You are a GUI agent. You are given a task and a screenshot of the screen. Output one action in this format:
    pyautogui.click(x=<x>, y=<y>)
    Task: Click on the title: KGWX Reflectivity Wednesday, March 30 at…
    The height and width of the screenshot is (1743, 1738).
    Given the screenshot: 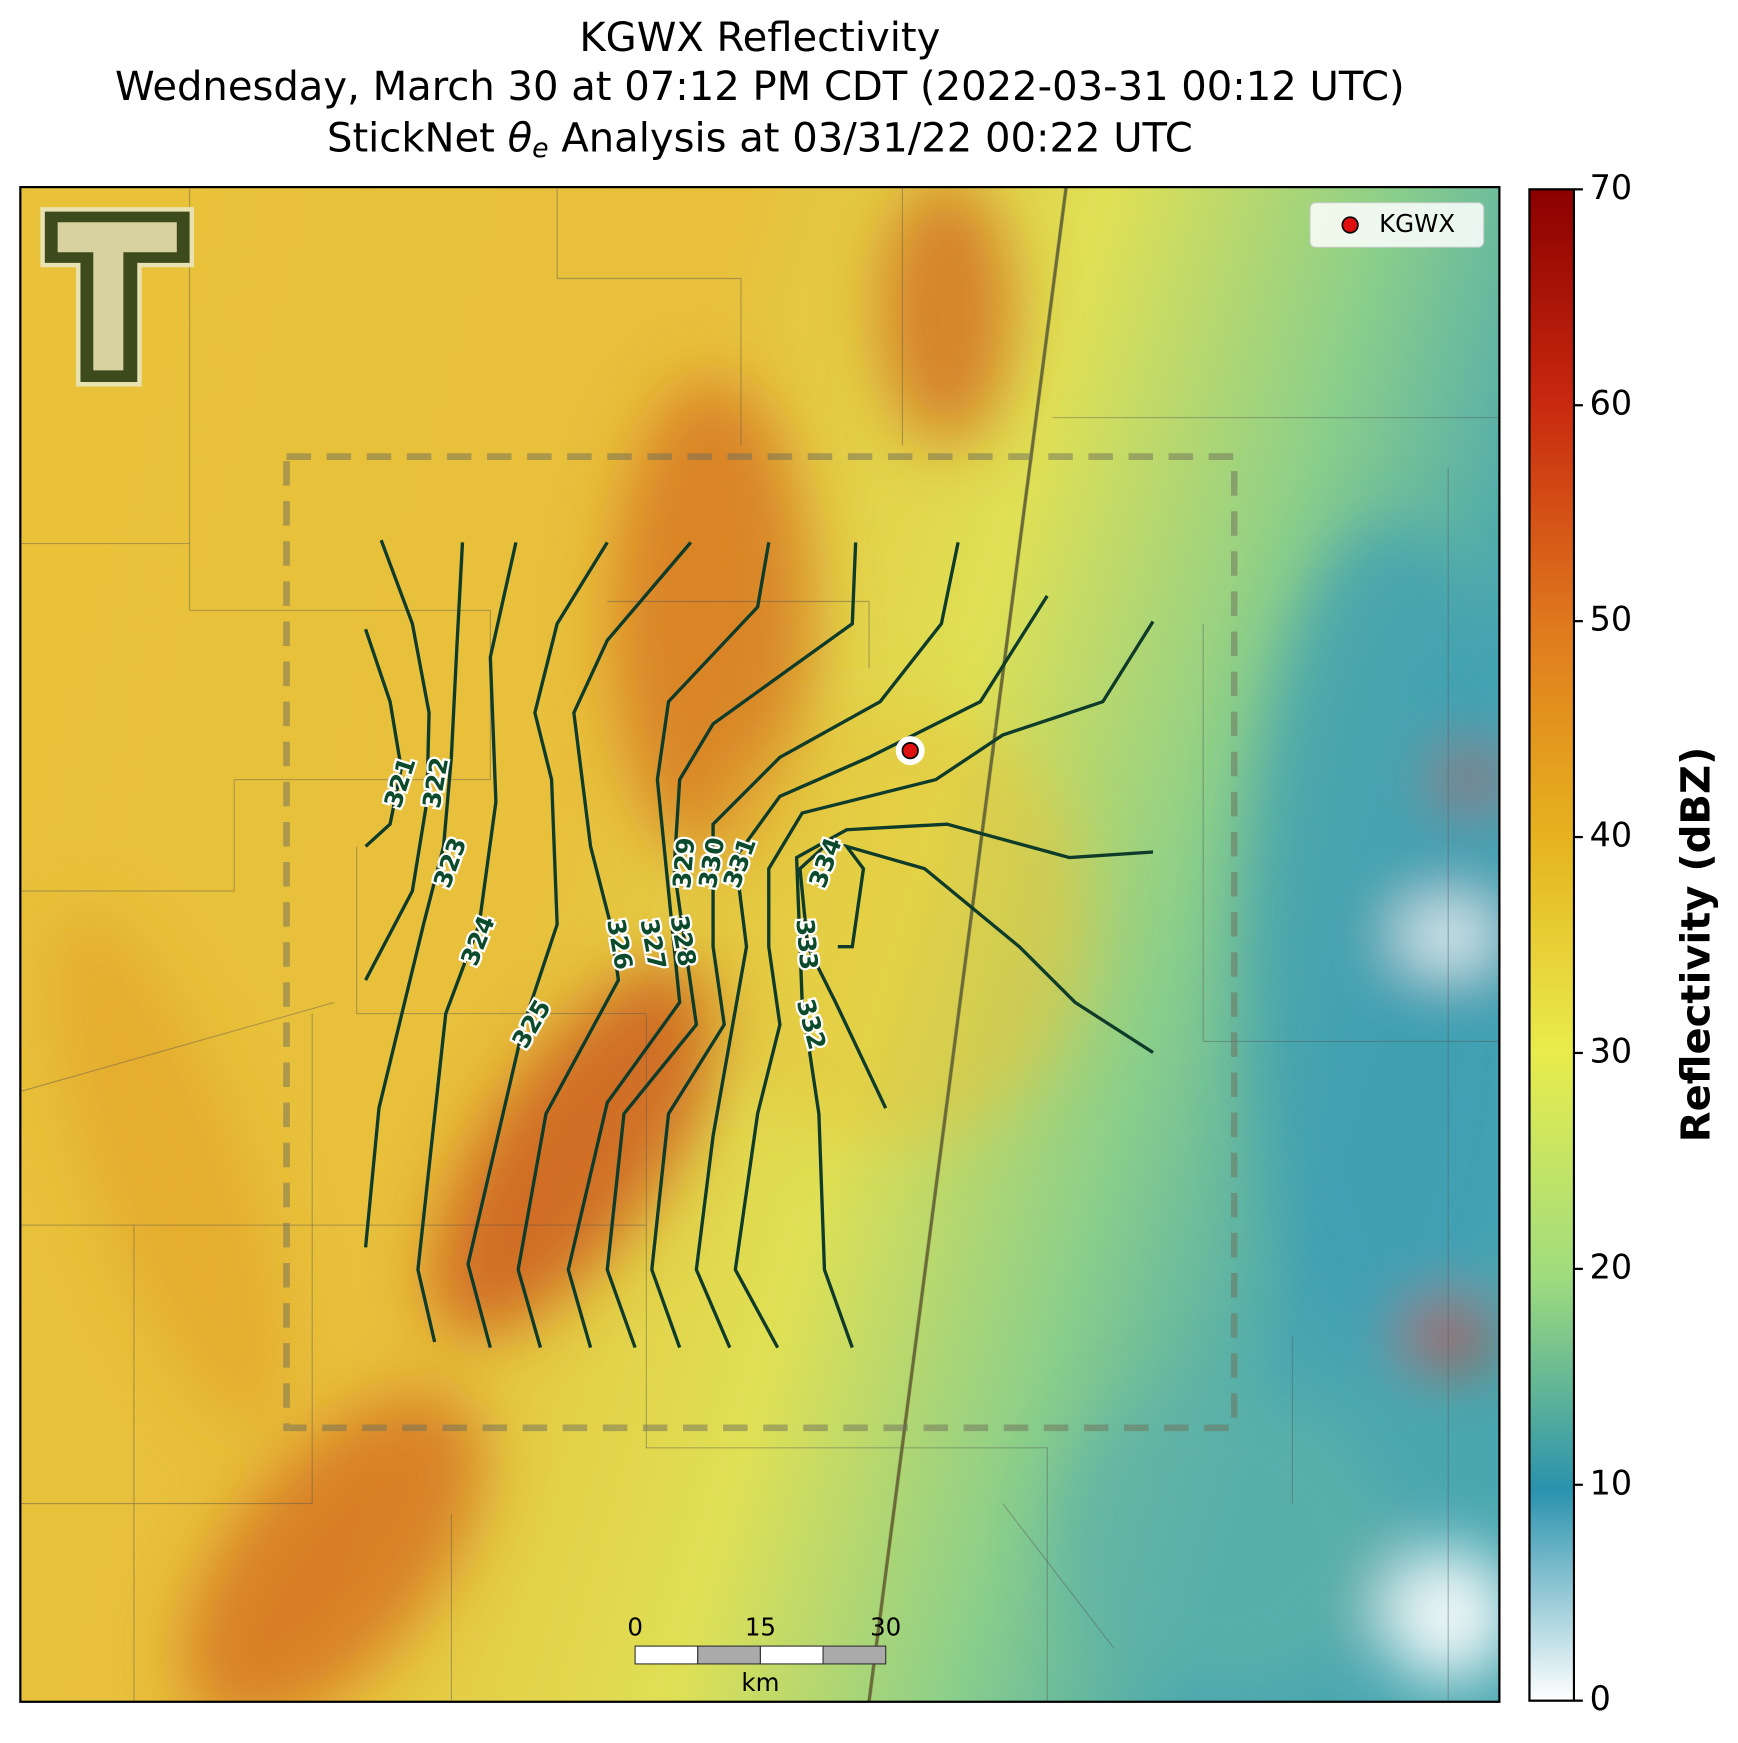 What is the action you would take?
    pyautogui.click(x=760, y=89)
    